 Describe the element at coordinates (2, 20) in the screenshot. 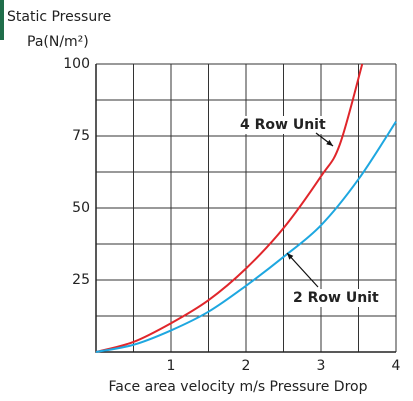

I see `side-bar` at that location.